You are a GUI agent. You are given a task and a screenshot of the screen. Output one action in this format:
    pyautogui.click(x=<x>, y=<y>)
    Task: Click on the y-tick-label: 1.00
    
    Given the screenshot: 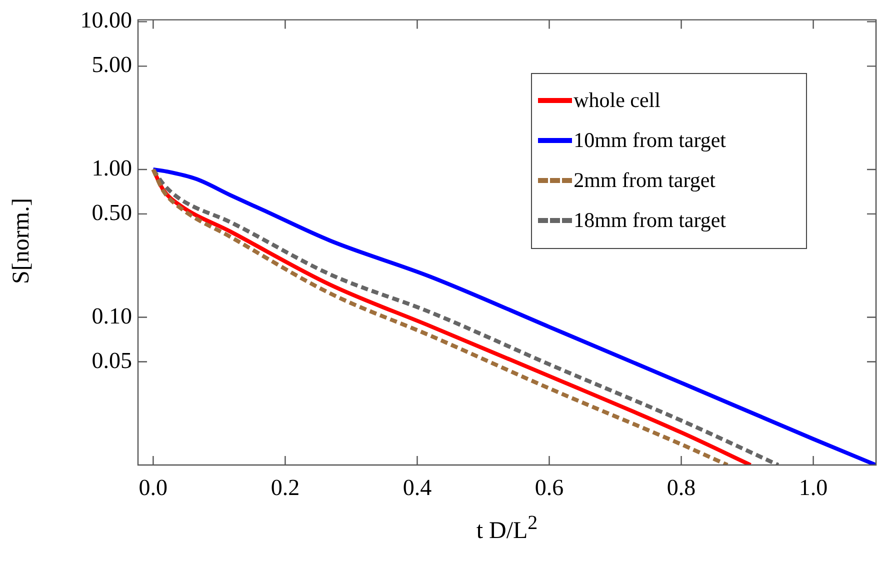 What is the action you would take?
    pyautogui.click(x=112, y=168)
    